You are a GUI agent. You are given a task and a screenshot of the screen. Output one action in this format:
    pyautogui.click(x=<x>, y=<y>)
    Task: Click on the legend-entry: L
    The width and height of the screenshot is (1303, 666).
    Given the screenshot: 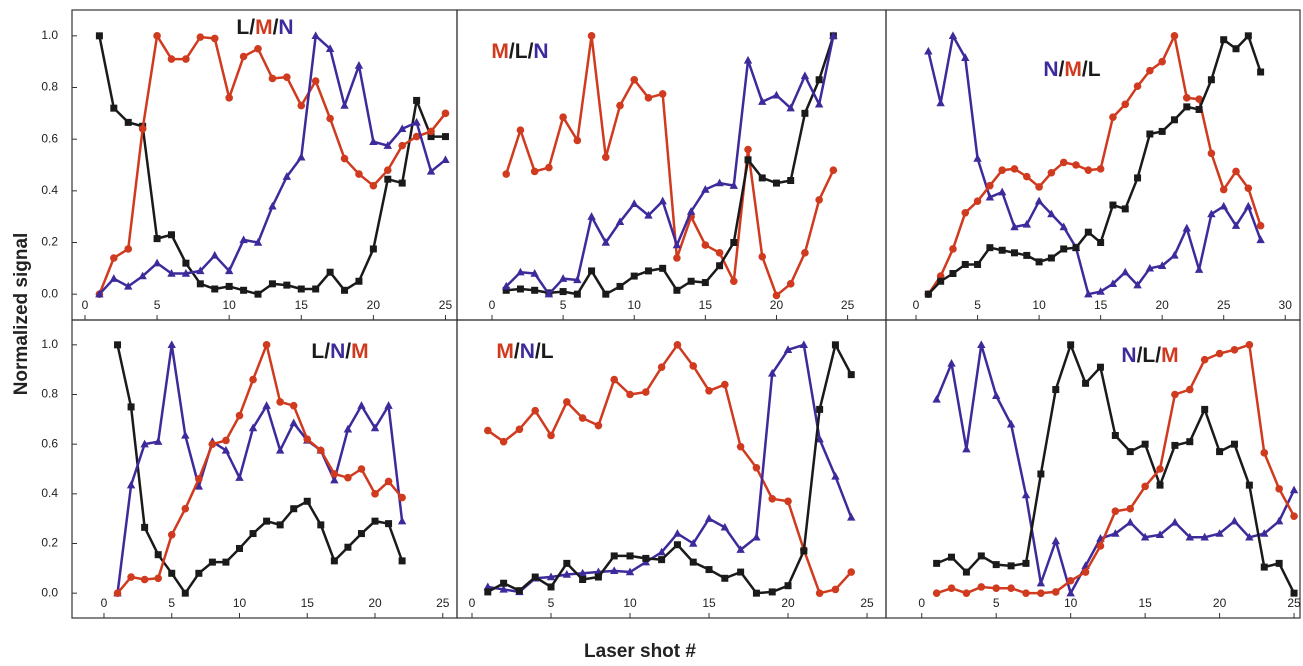 What is the action you would take?
    pyautogui.click(x=242, y=27)
    